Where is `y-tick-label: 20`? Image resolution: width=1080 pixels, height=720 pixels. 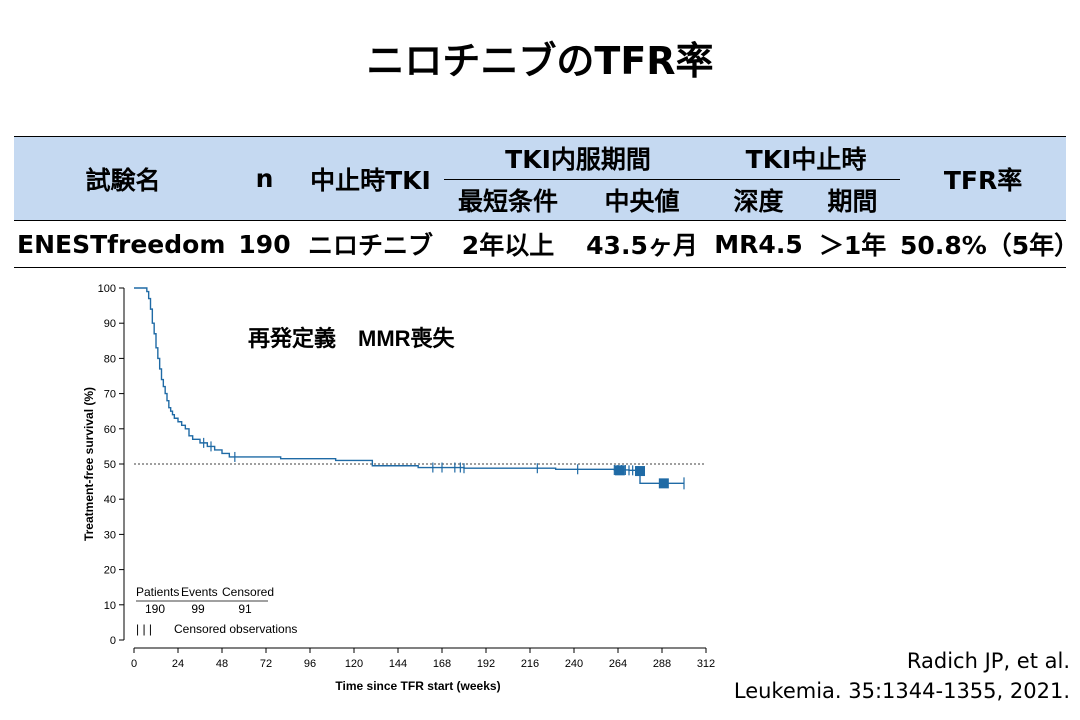 y-tick-label: 20 is located at coordinates (110, 571).